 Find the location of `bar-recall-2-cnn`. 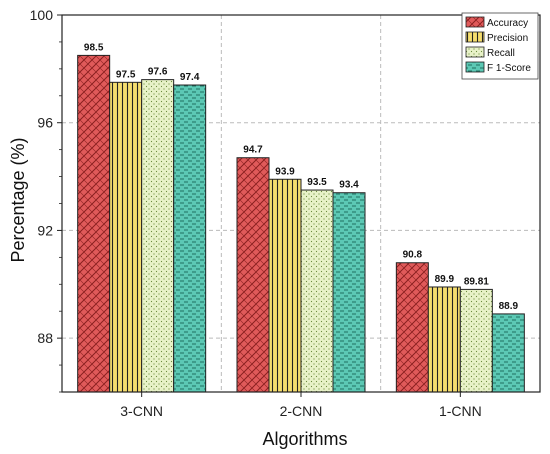

bar-recall-2-cnn is located at coordinates (317, 291).